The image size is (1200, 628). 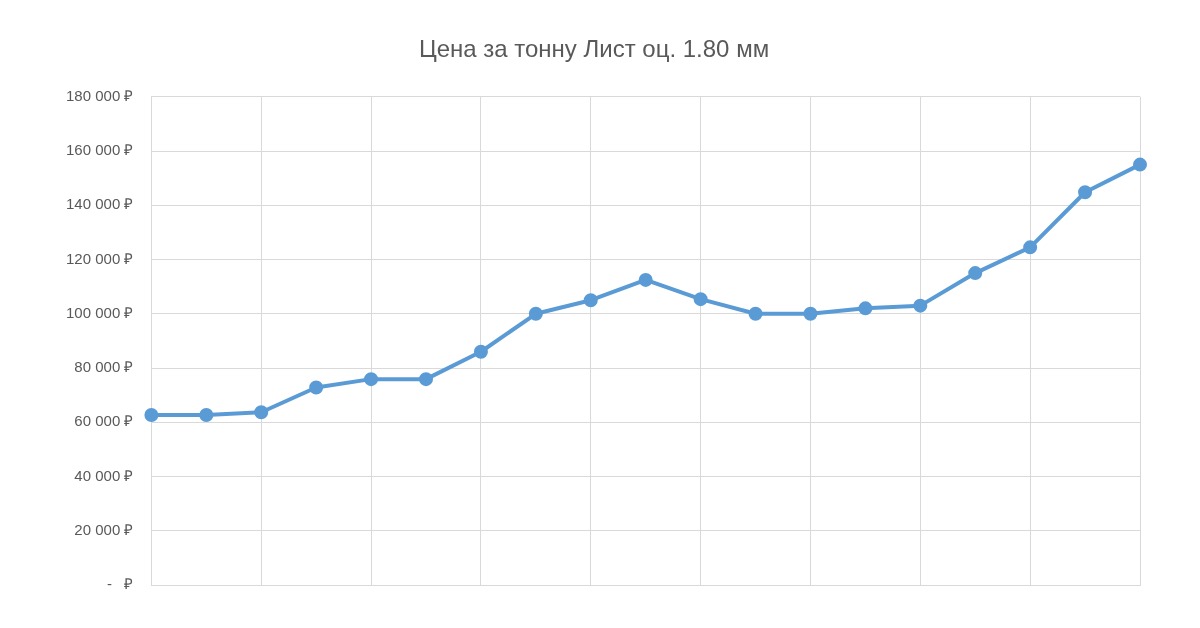 What do you see at coordinates (120, 584) in the screenshot?
I see `y-tick-label: - ₽` at bounding box center [120, 584].